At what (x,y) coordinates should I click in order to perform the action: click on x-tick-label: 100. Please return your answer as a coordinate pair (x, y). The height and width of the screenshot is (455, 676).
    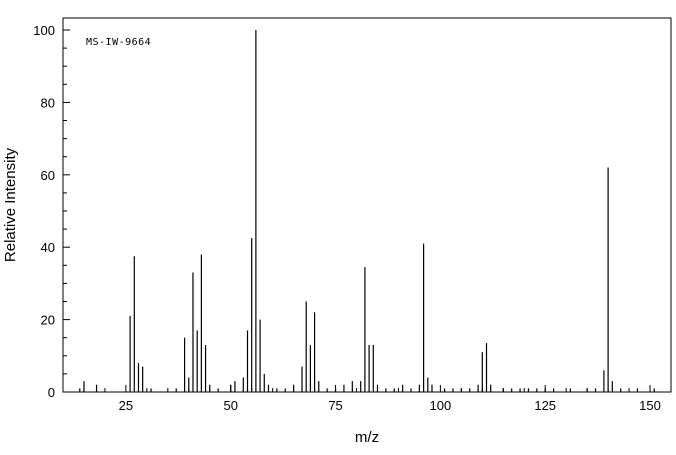
    Looking at the image, I should click on (441, 405).